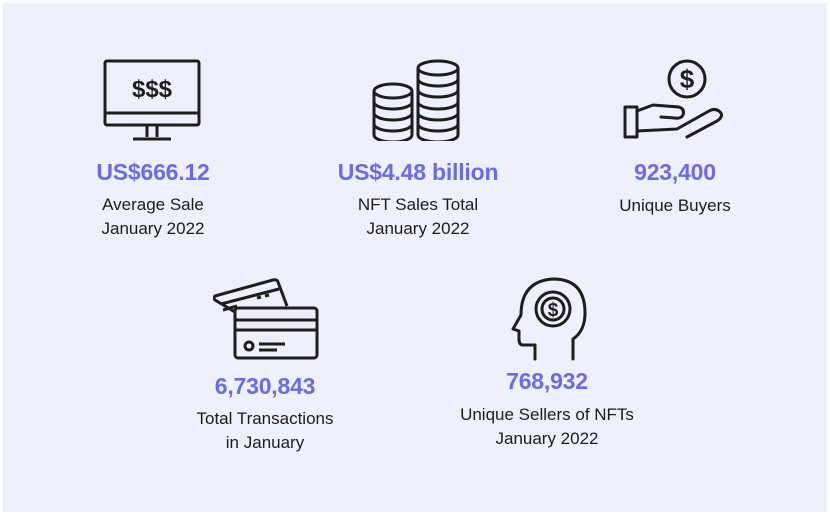 This screenshot has height=515, width=830. Describe the element at coordinates (153, 172) in the screenshot. I see `average-sale-value: US$666.12` at that location.